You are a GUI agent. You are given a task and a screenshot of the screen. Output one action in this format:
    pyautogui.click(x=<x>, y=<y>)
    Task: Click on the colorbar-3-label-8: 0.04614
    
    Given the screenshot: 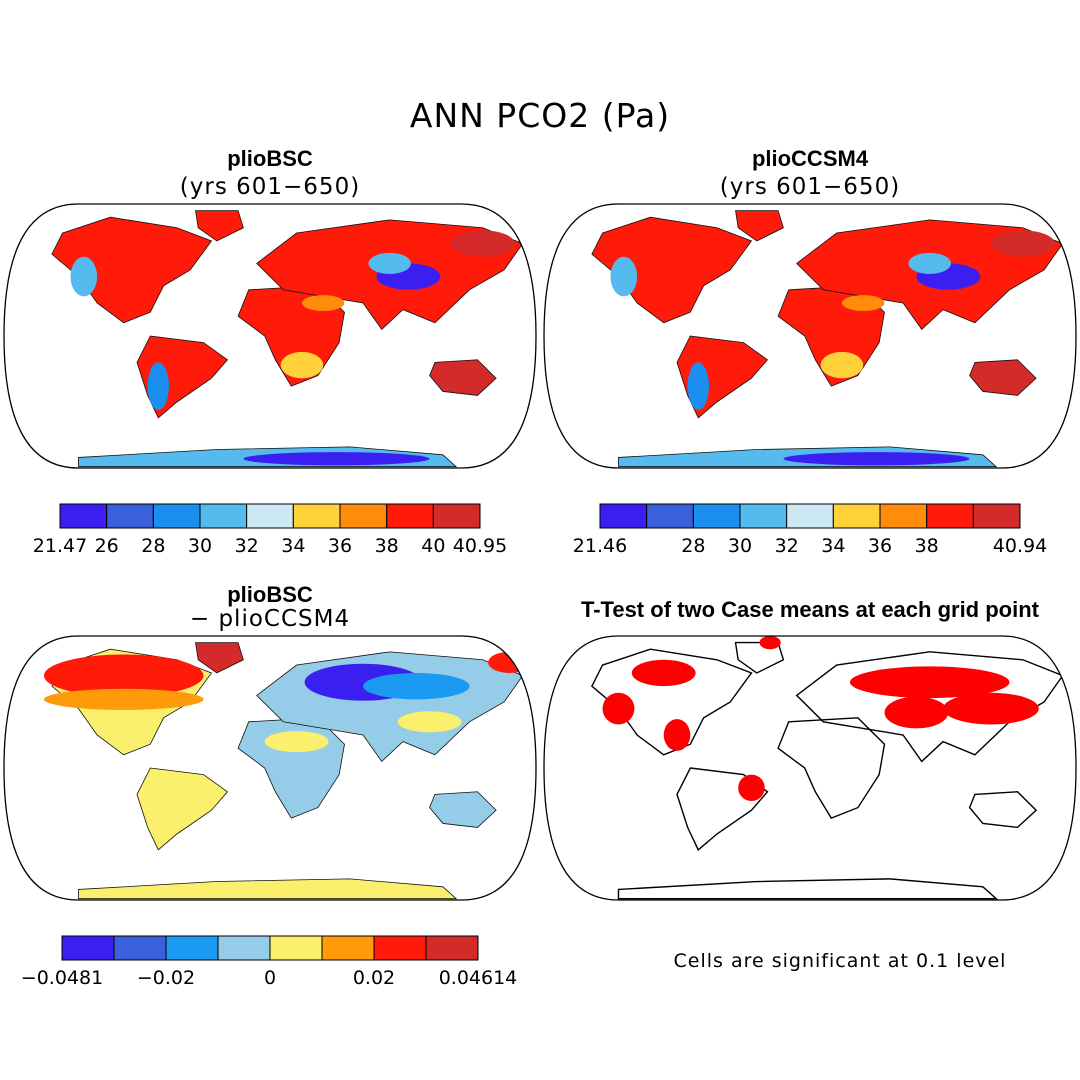 What is the action you would take?
    pyautogui.click(x=478, y=978)
    